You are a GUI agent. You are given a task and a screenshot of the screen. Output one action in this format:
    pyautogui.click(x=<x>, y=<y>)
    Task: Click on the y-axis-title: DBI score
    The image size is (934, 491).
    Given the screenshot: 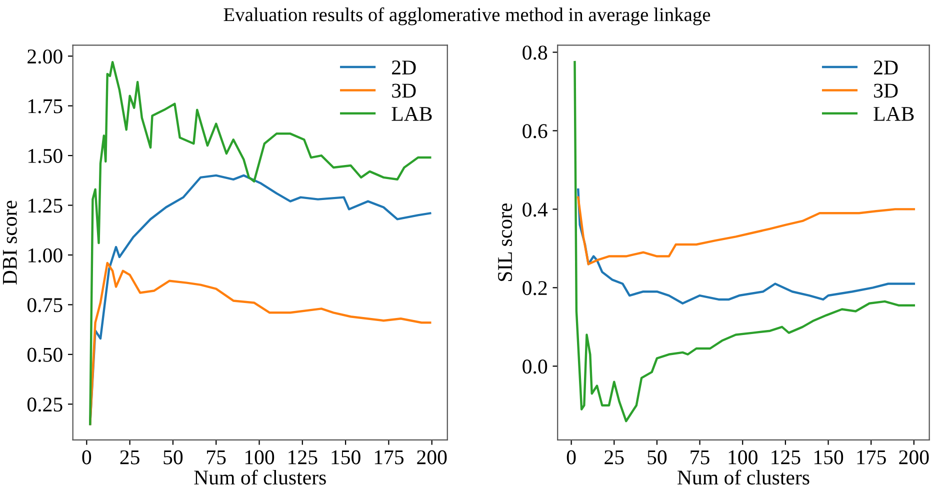 What is the action you would take?
    pyautogui.click(x=10, y=242)
    